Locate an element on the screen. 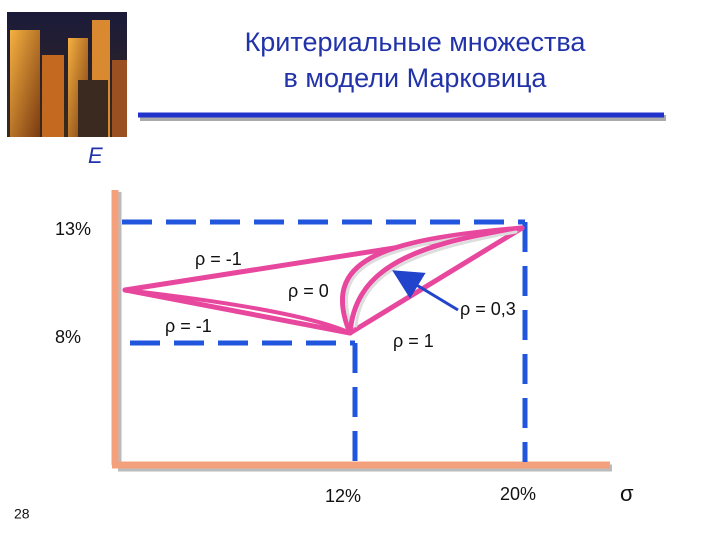  x-tick-label: 20% is located at coordinates (518, 494).